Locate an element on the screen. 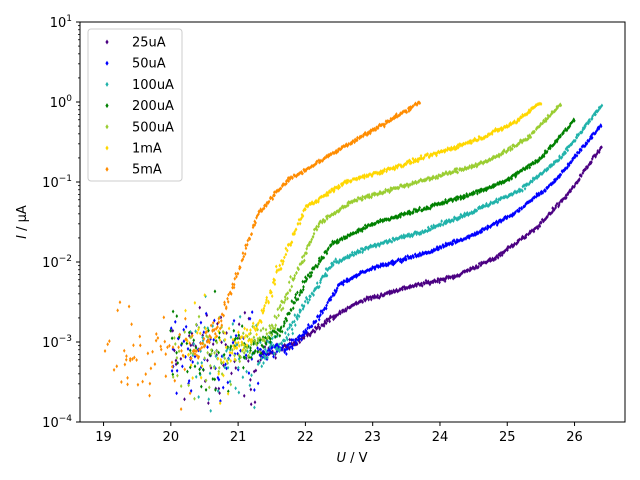 The height and width of the screenshot is (480, 640). y-tick-label: 100 is located at coordinates (61, 102).